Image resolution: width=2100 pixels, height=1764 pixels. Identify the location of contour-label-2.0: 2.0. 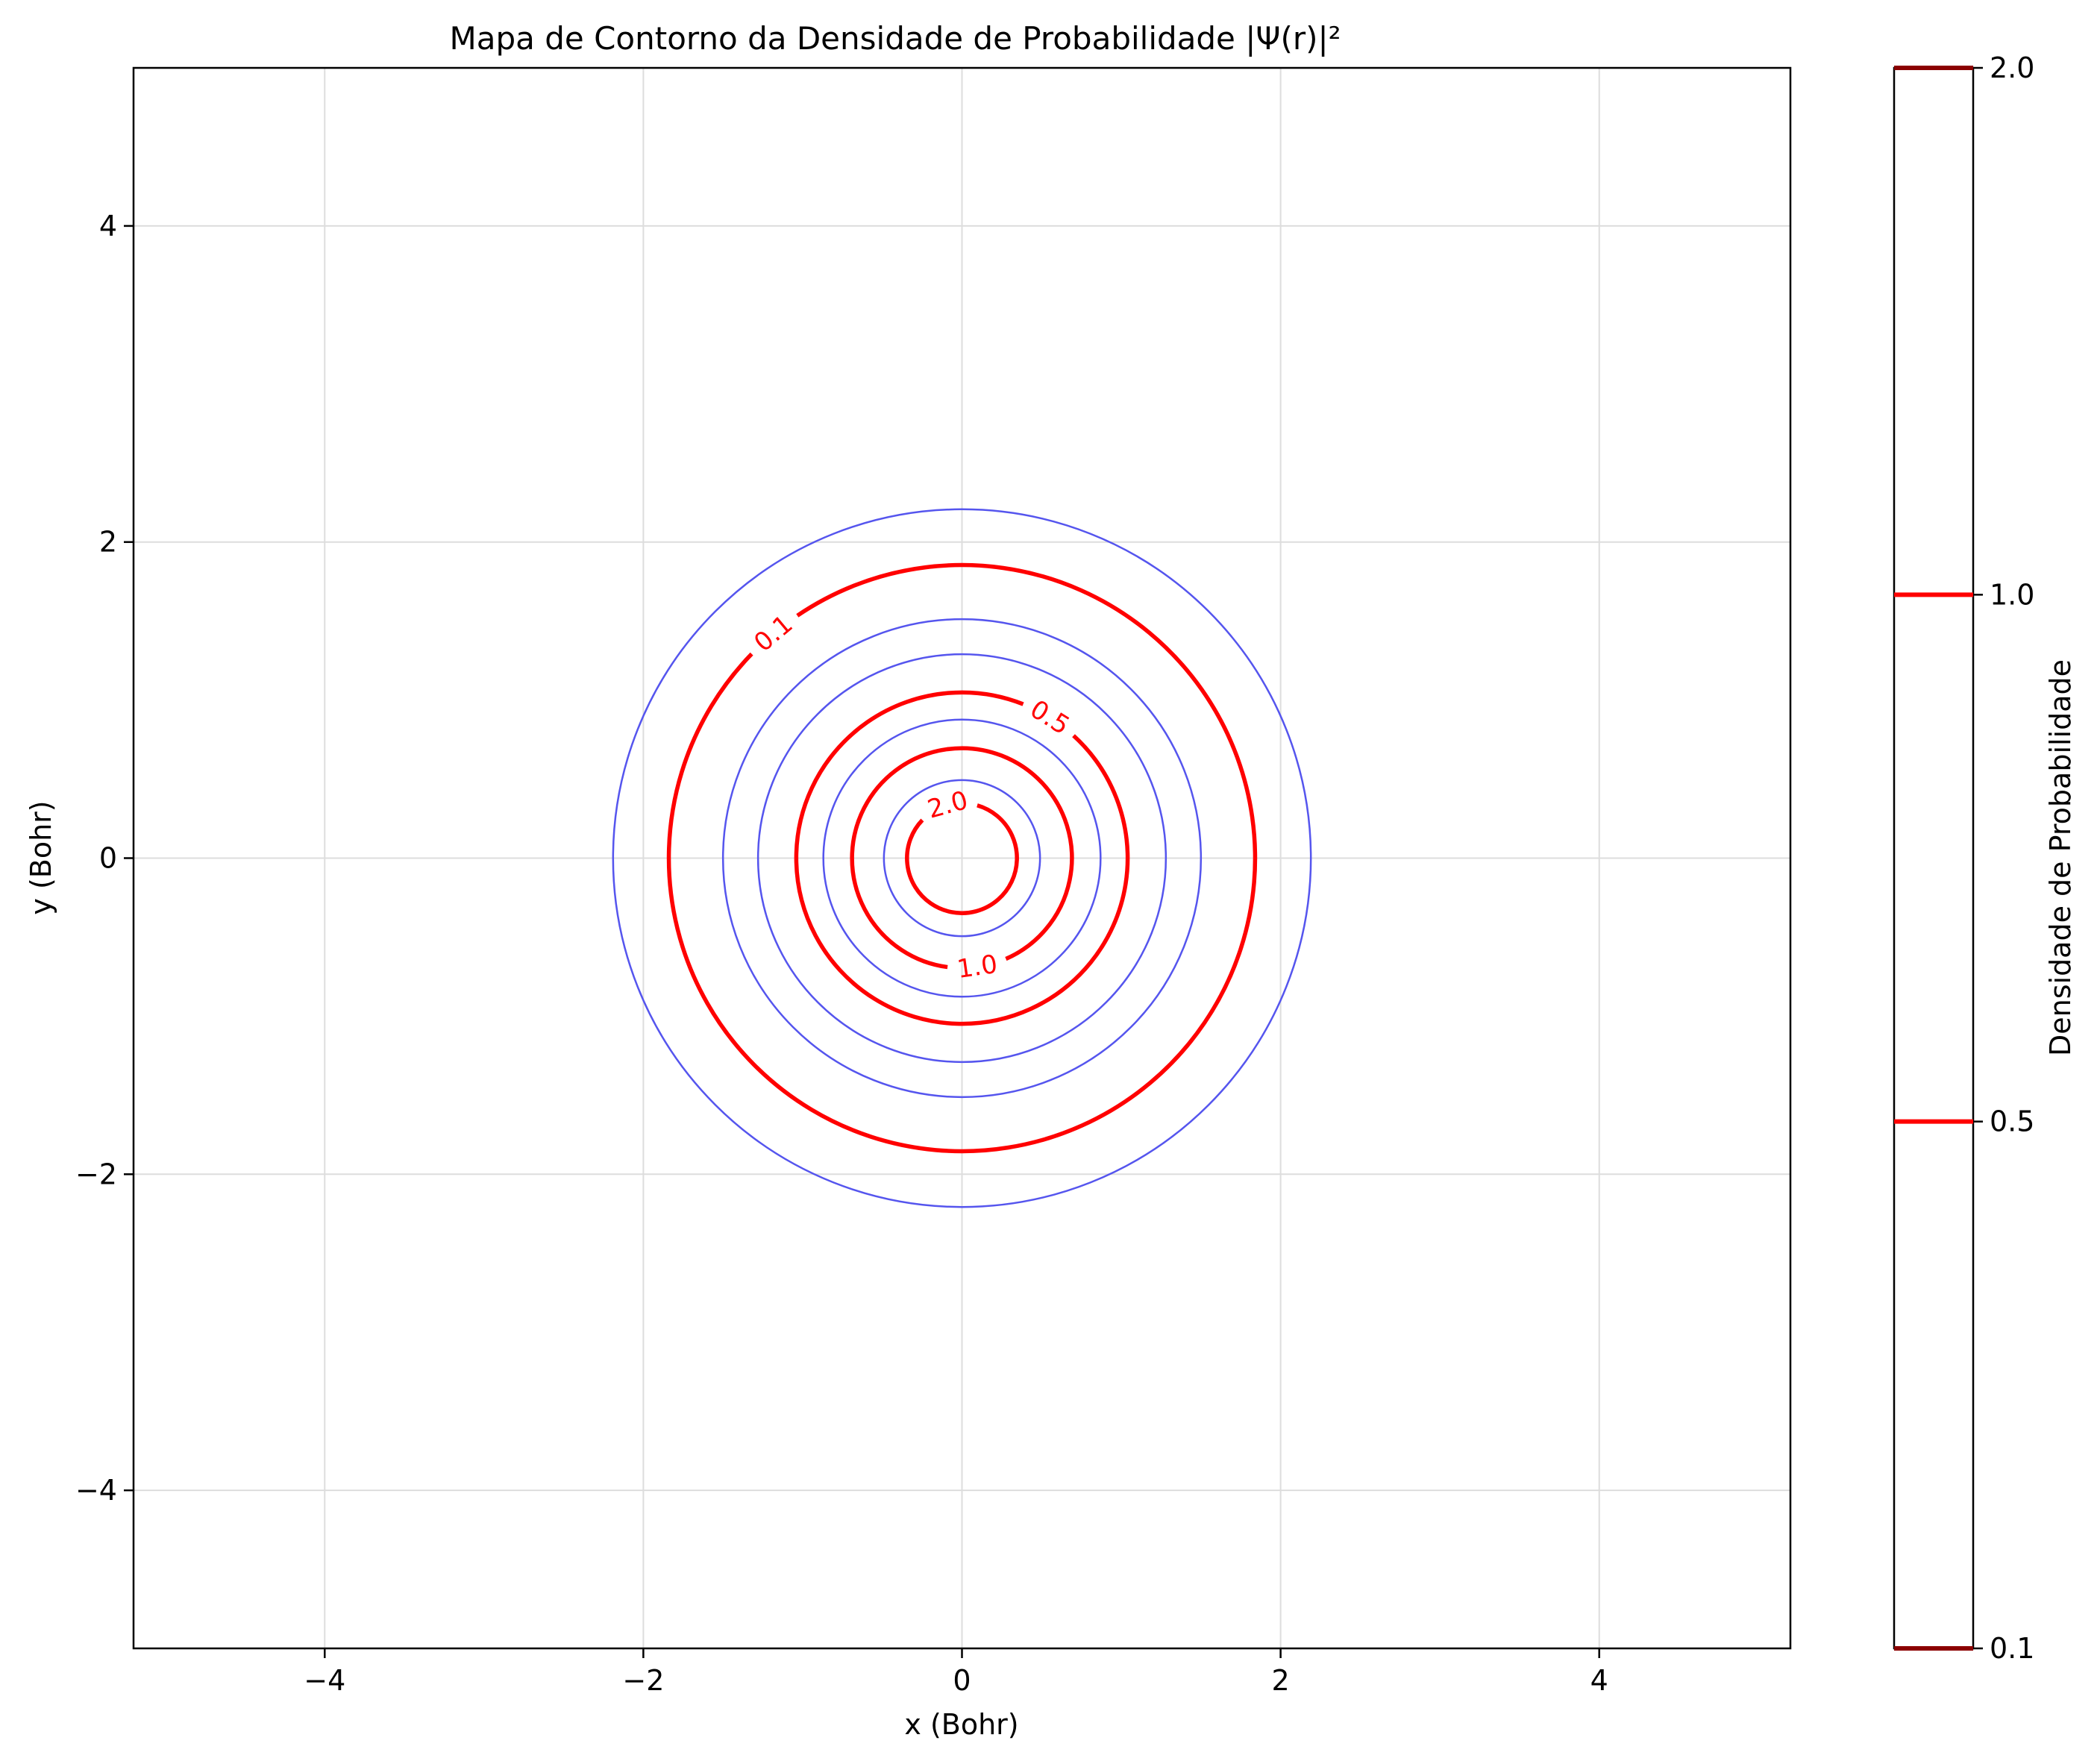
(947, 805).